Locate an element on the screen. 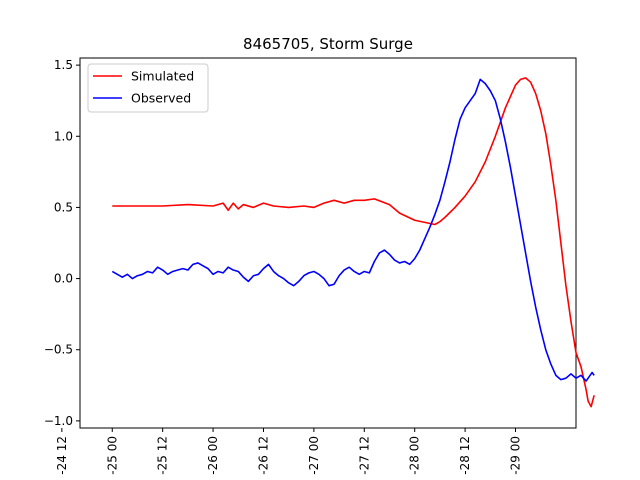  x-tick-label: -27 12 is located at coordinates (364, 455).